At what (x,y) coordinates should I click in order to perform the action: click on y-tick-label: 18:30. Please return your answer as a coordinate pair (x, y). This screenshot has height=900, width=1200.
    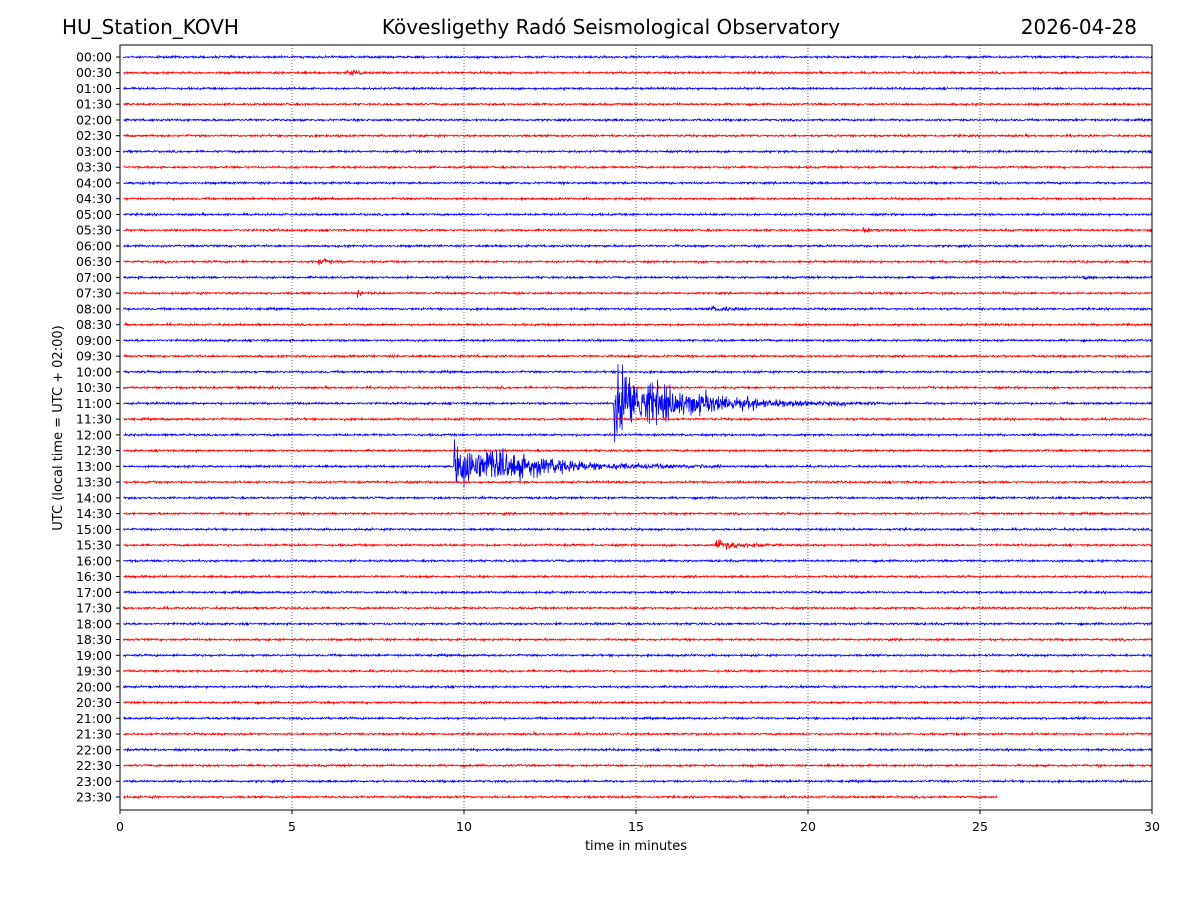
    Looking at the image, I should click on (94, 639).